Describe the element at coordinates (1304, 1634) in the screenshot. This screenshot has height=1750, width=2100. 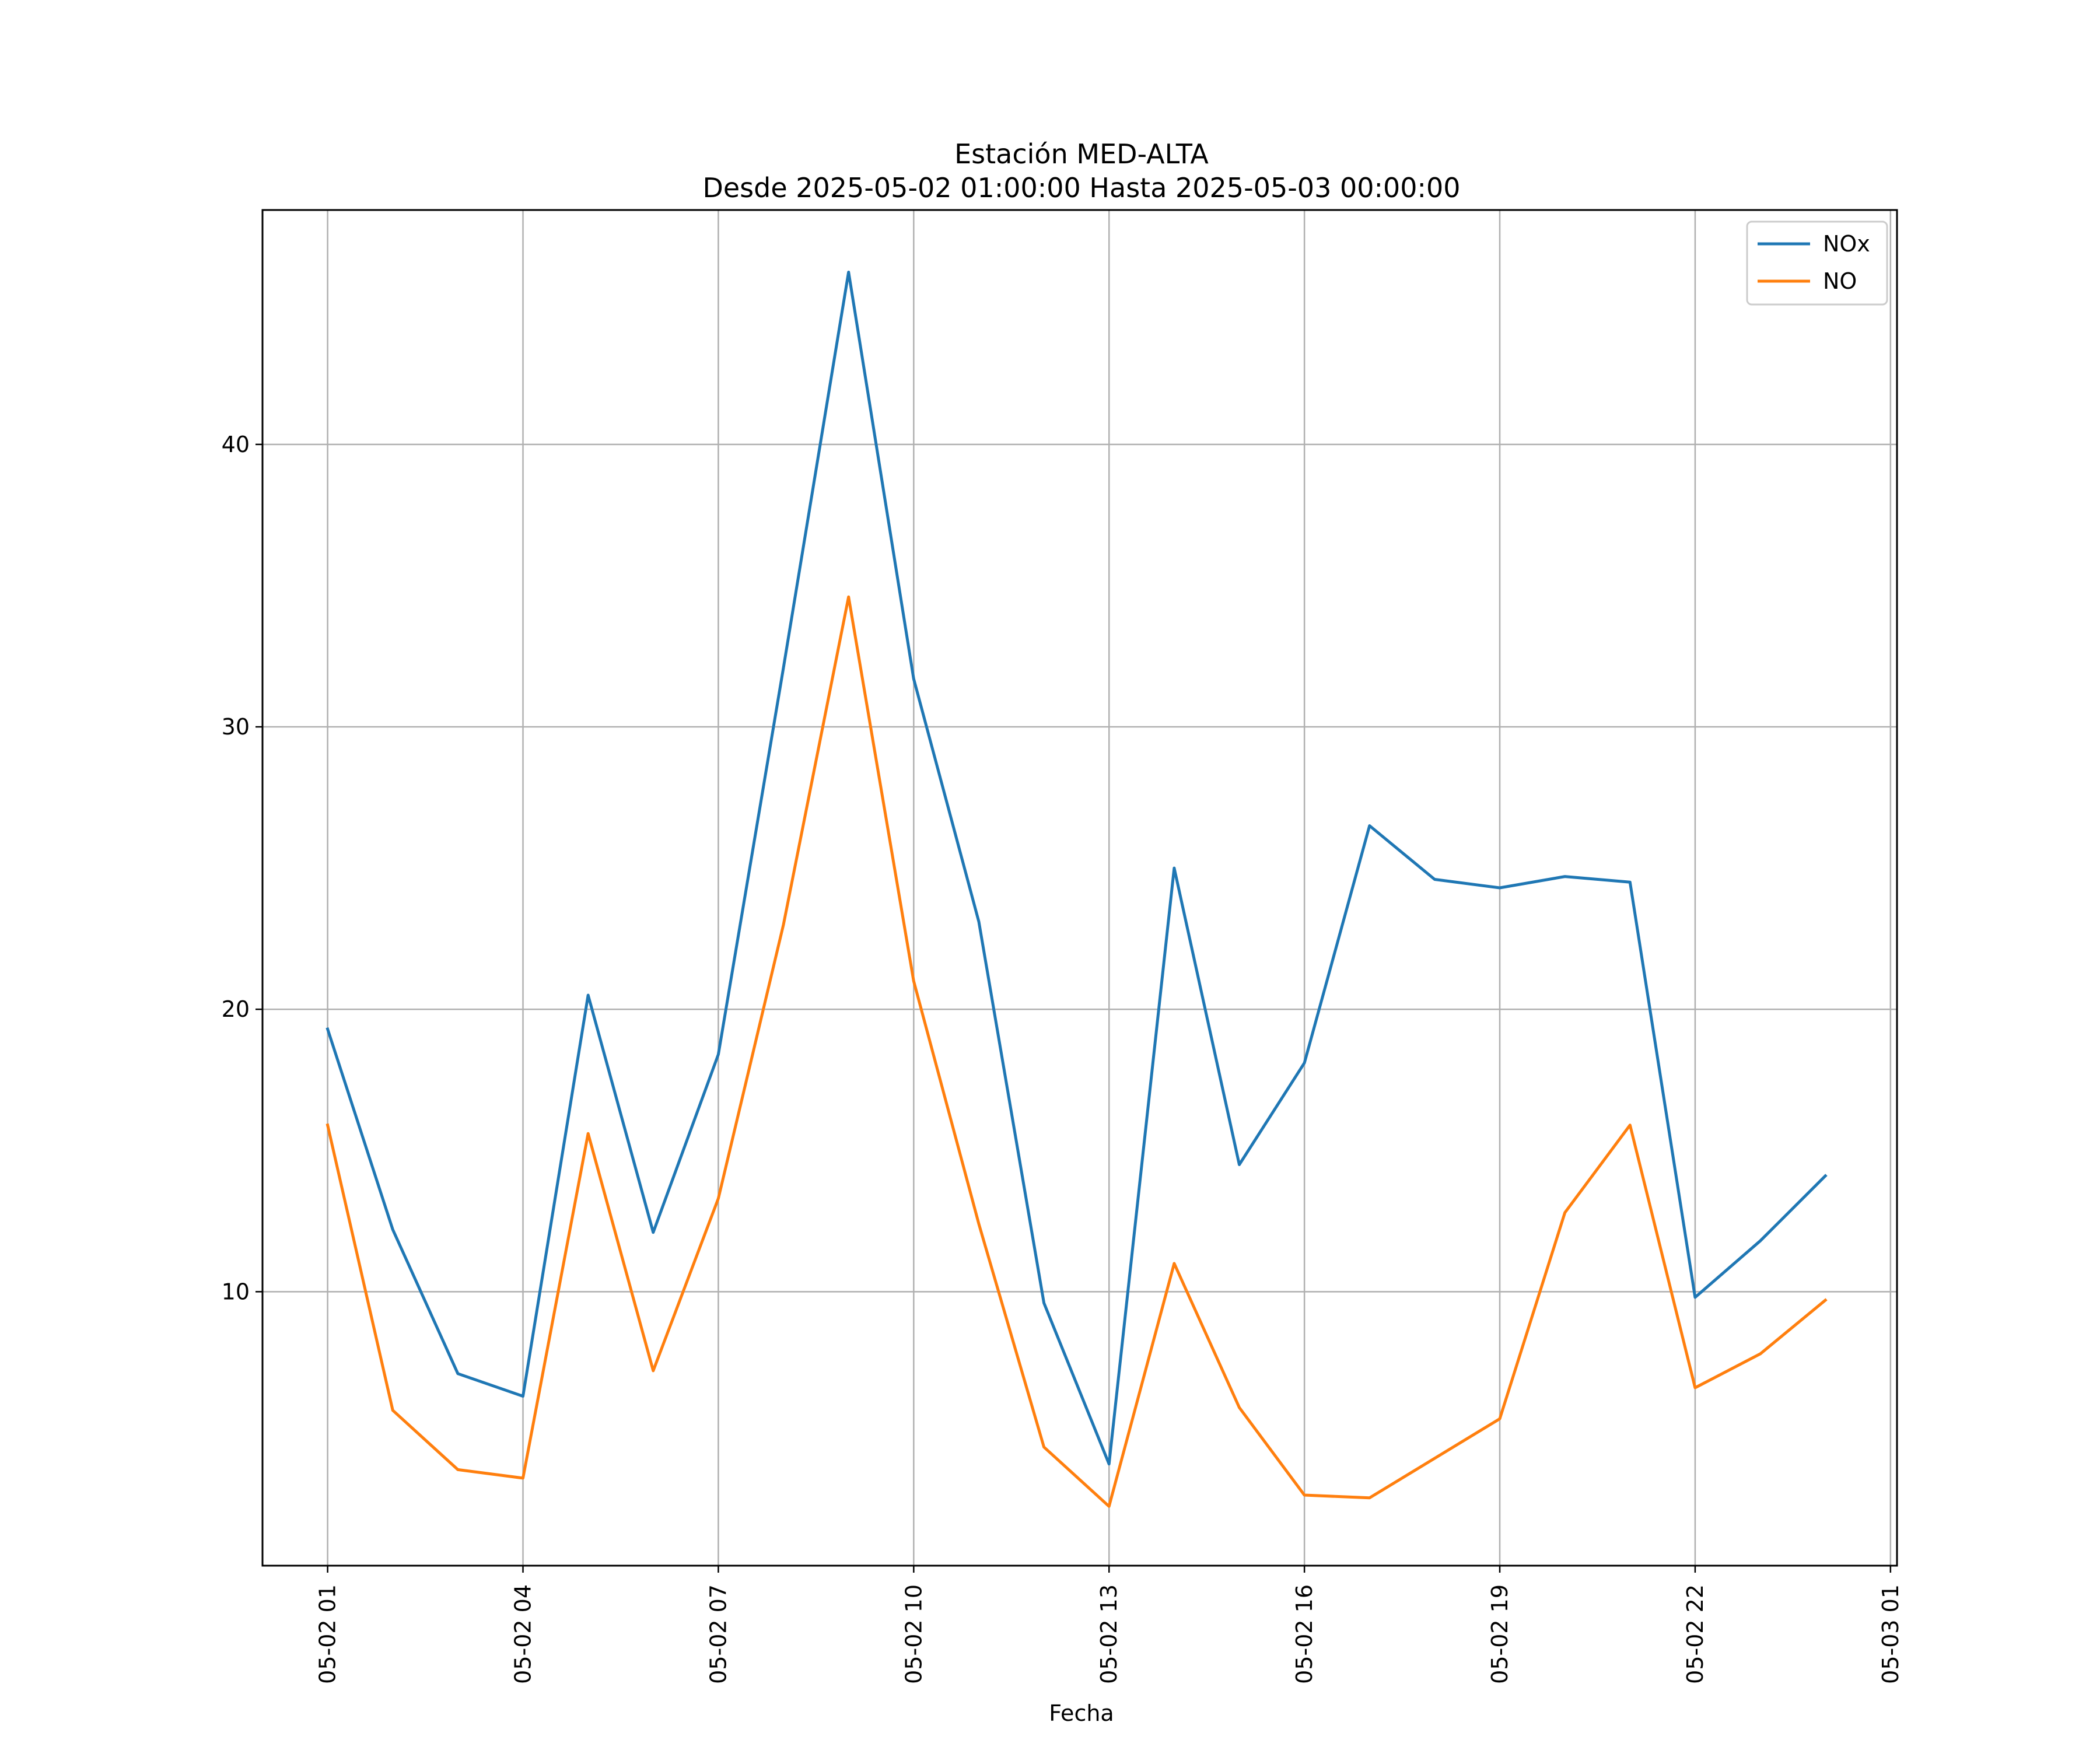
I see `x-tick-label: 05-02 16` at that location.